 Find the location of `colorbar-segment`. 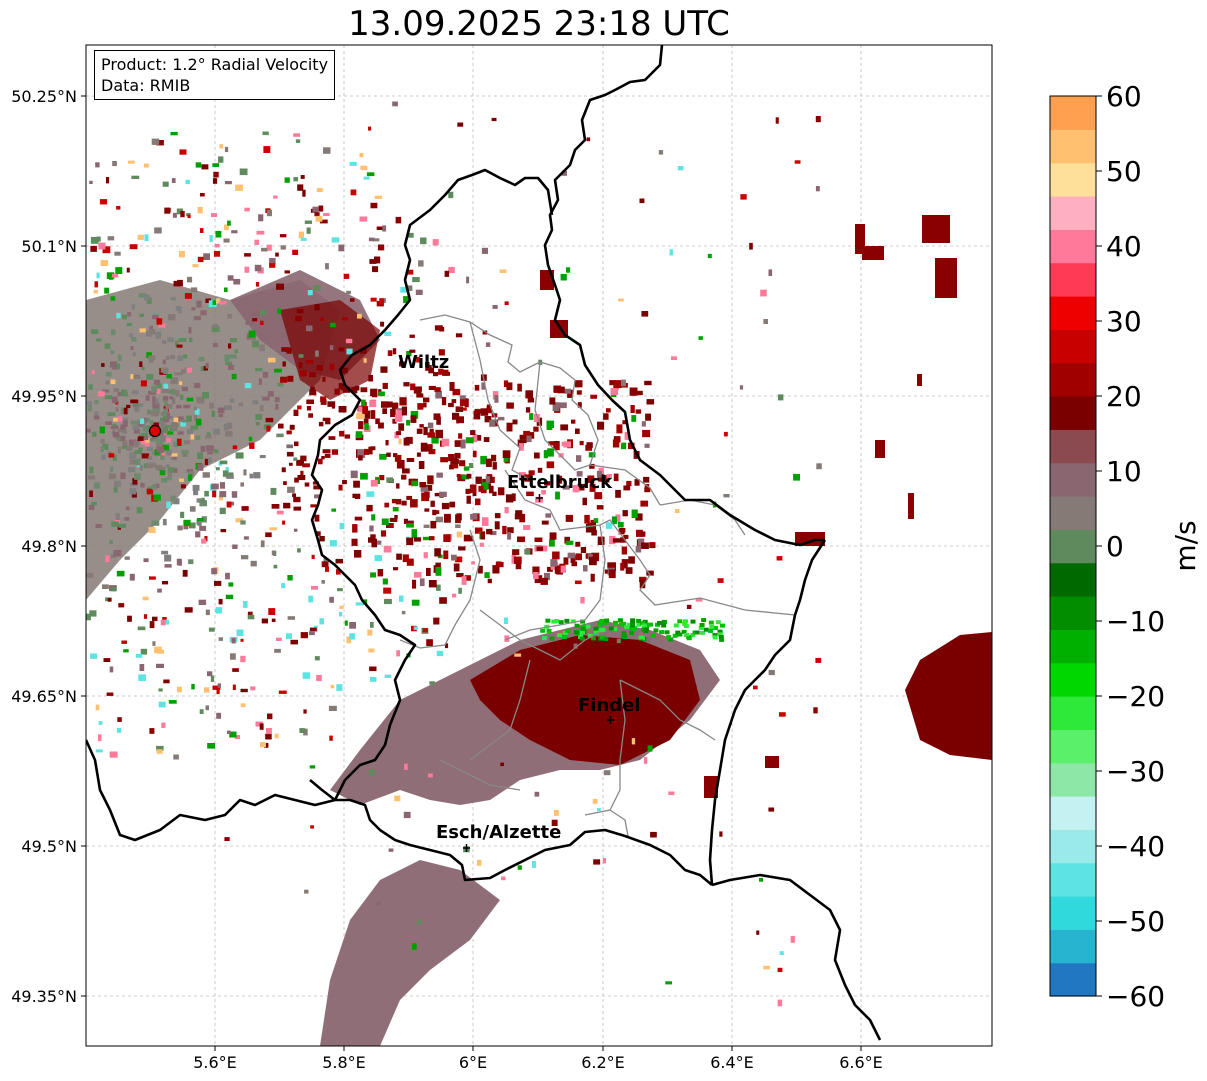

colorbar-segment is located at coordinates (1073, 146).